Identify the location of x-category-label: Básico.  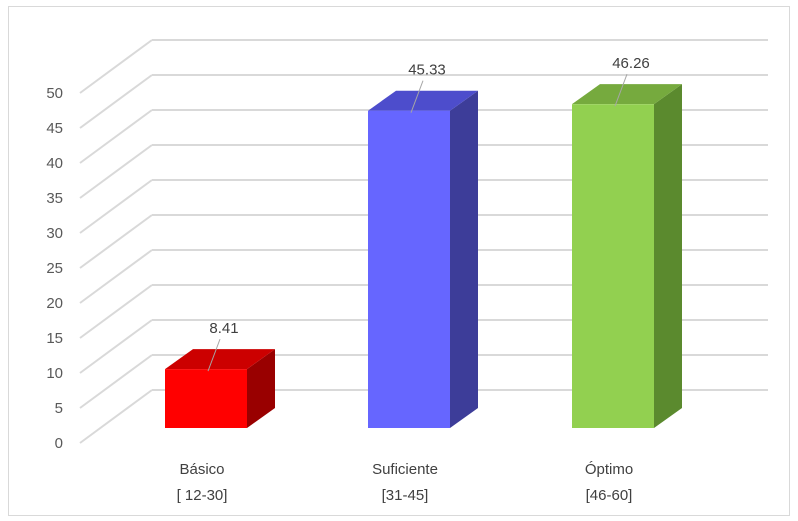
(201, 469).